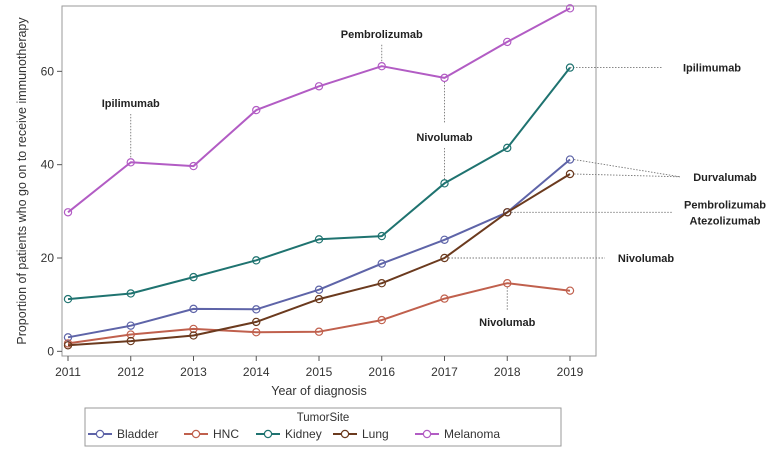 The height and width of the screenshot is (456, 771). Describe the element at coordinates (323, 418) in the screenshot. I see `legend-title: TumorSite` at that location.